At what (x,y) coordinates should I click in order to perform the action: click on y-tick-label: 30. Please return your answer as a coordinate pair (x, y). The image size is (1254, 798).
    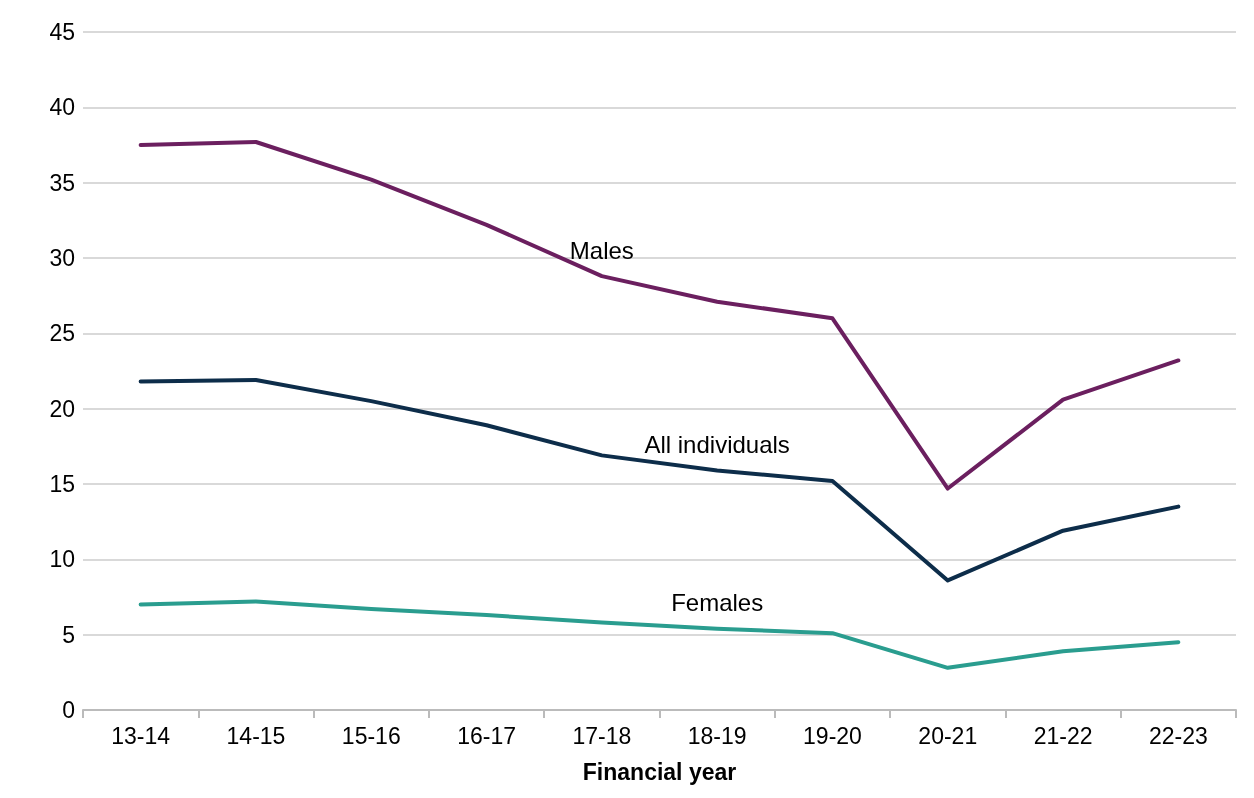
    Looking at the image, I should click on (62, 258).